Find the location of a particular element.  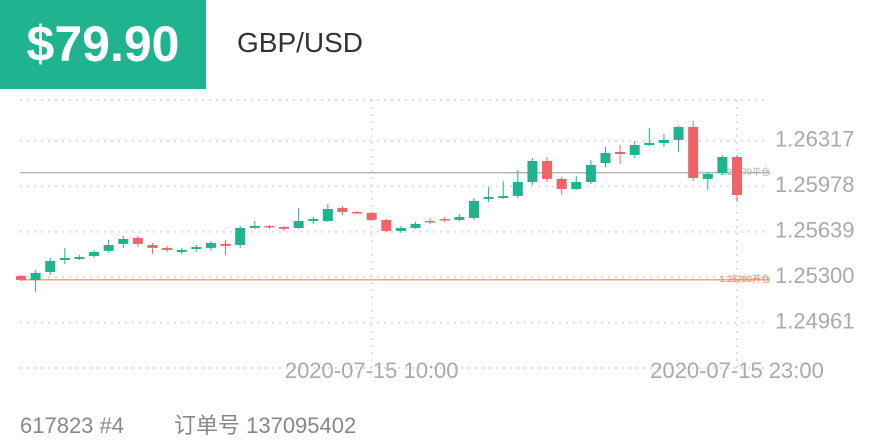

price-line-label: 1.25280开仓 is located at coordinates (744, 278).